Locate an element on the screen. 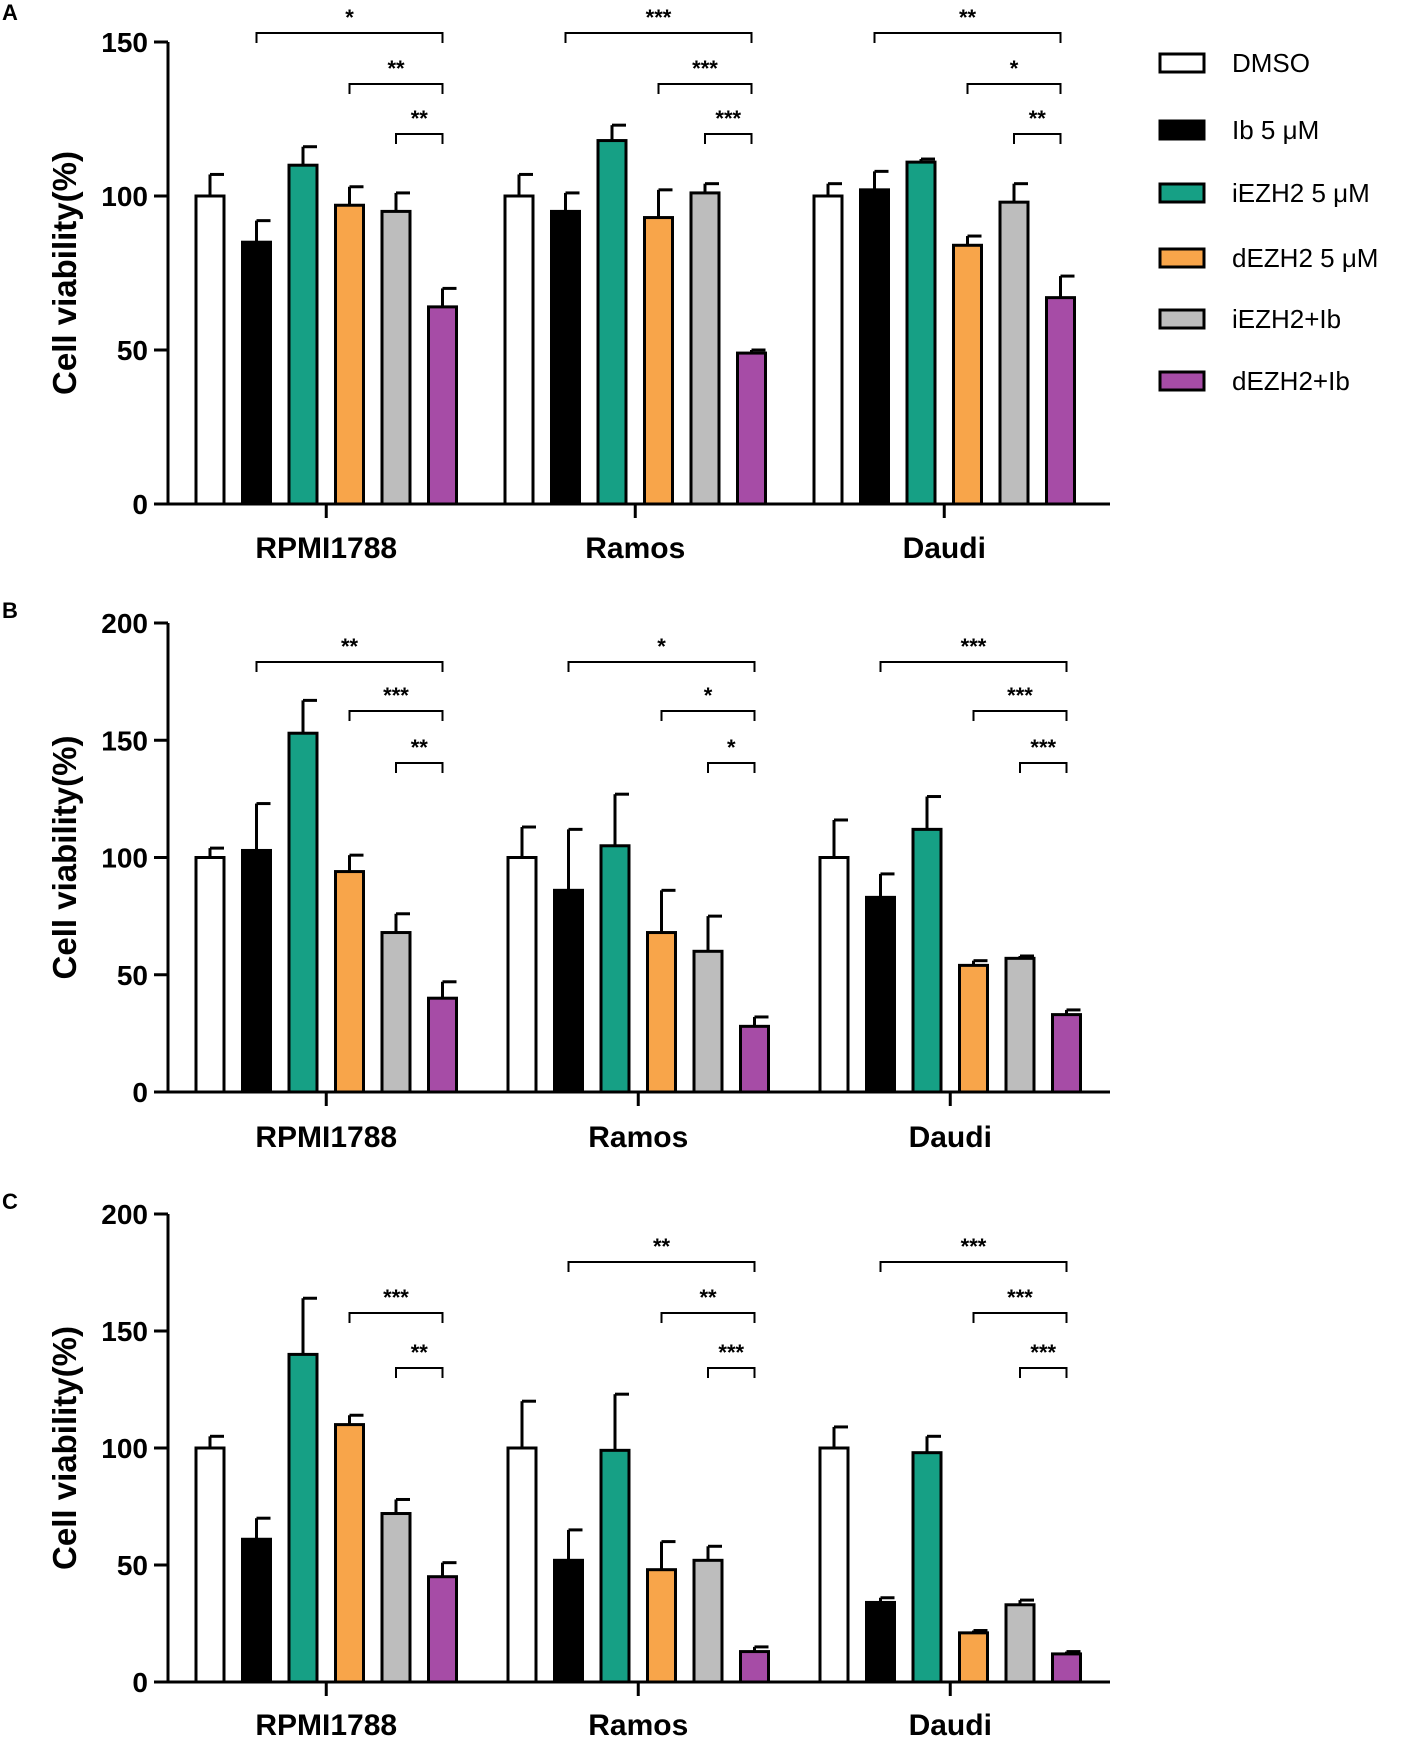 This screenshot has width=1407, height=1739. y-tick-label-a-100: 100 is located at coordinates (124, 196).